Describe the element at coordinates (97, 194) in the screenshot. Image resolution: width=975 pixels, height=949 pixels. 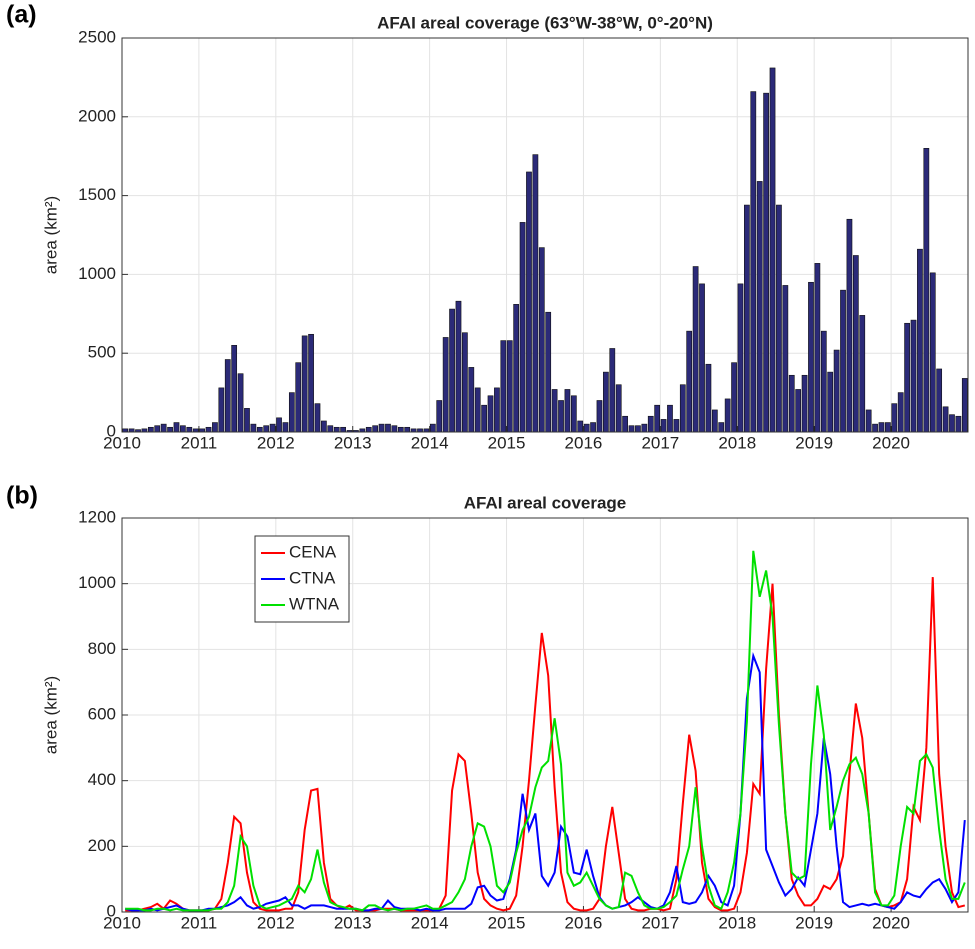
I see `y-tick-label: 1500` at that location.